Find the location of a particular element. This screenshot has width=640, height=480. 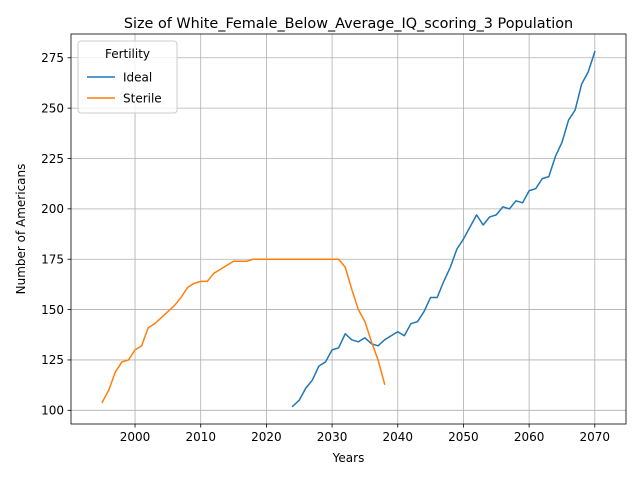

x-tick-label: 2010 is located at coordinates (200, 437).